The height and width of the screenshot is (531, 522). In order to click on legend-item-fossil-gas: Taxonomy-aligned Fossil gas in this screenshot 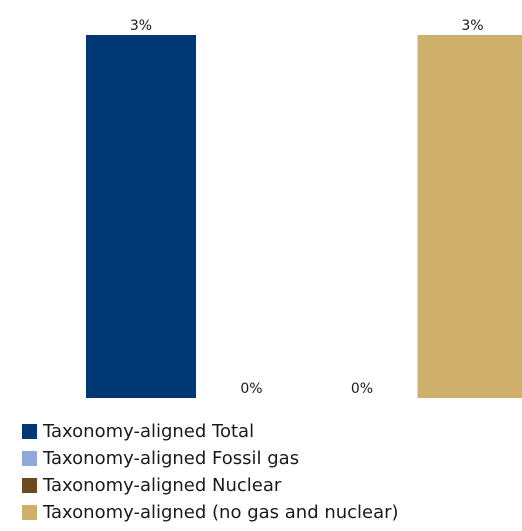, I will do `click(210, 458)`.